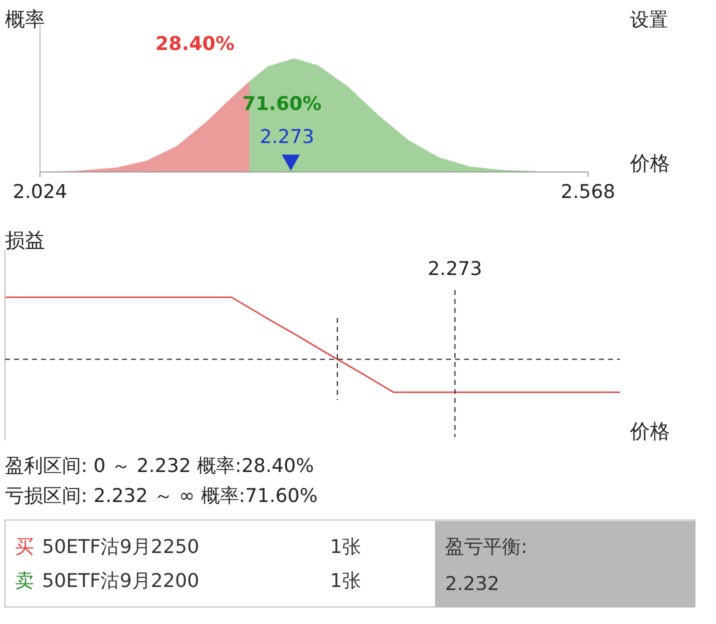  What do you see at coordinates (161, 496) in the screenshot?
I see `text: 亏损区间: 2.232 ～ ∞ 概率:71.60%` at bounding box center [161, 496].